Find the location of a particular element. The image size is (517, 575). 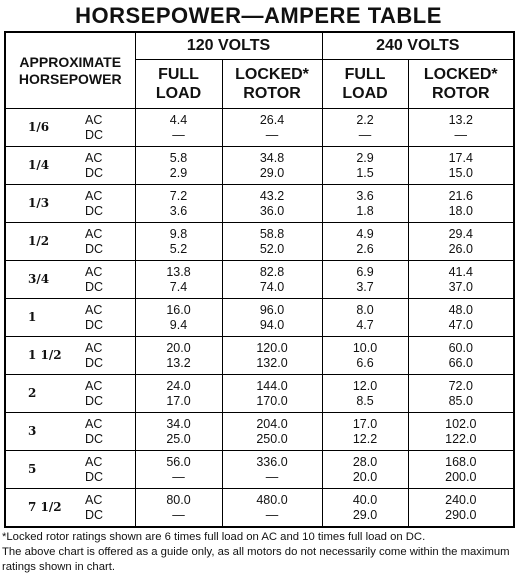

ampere-value: 2.6 is located at coordinates (365, 248).